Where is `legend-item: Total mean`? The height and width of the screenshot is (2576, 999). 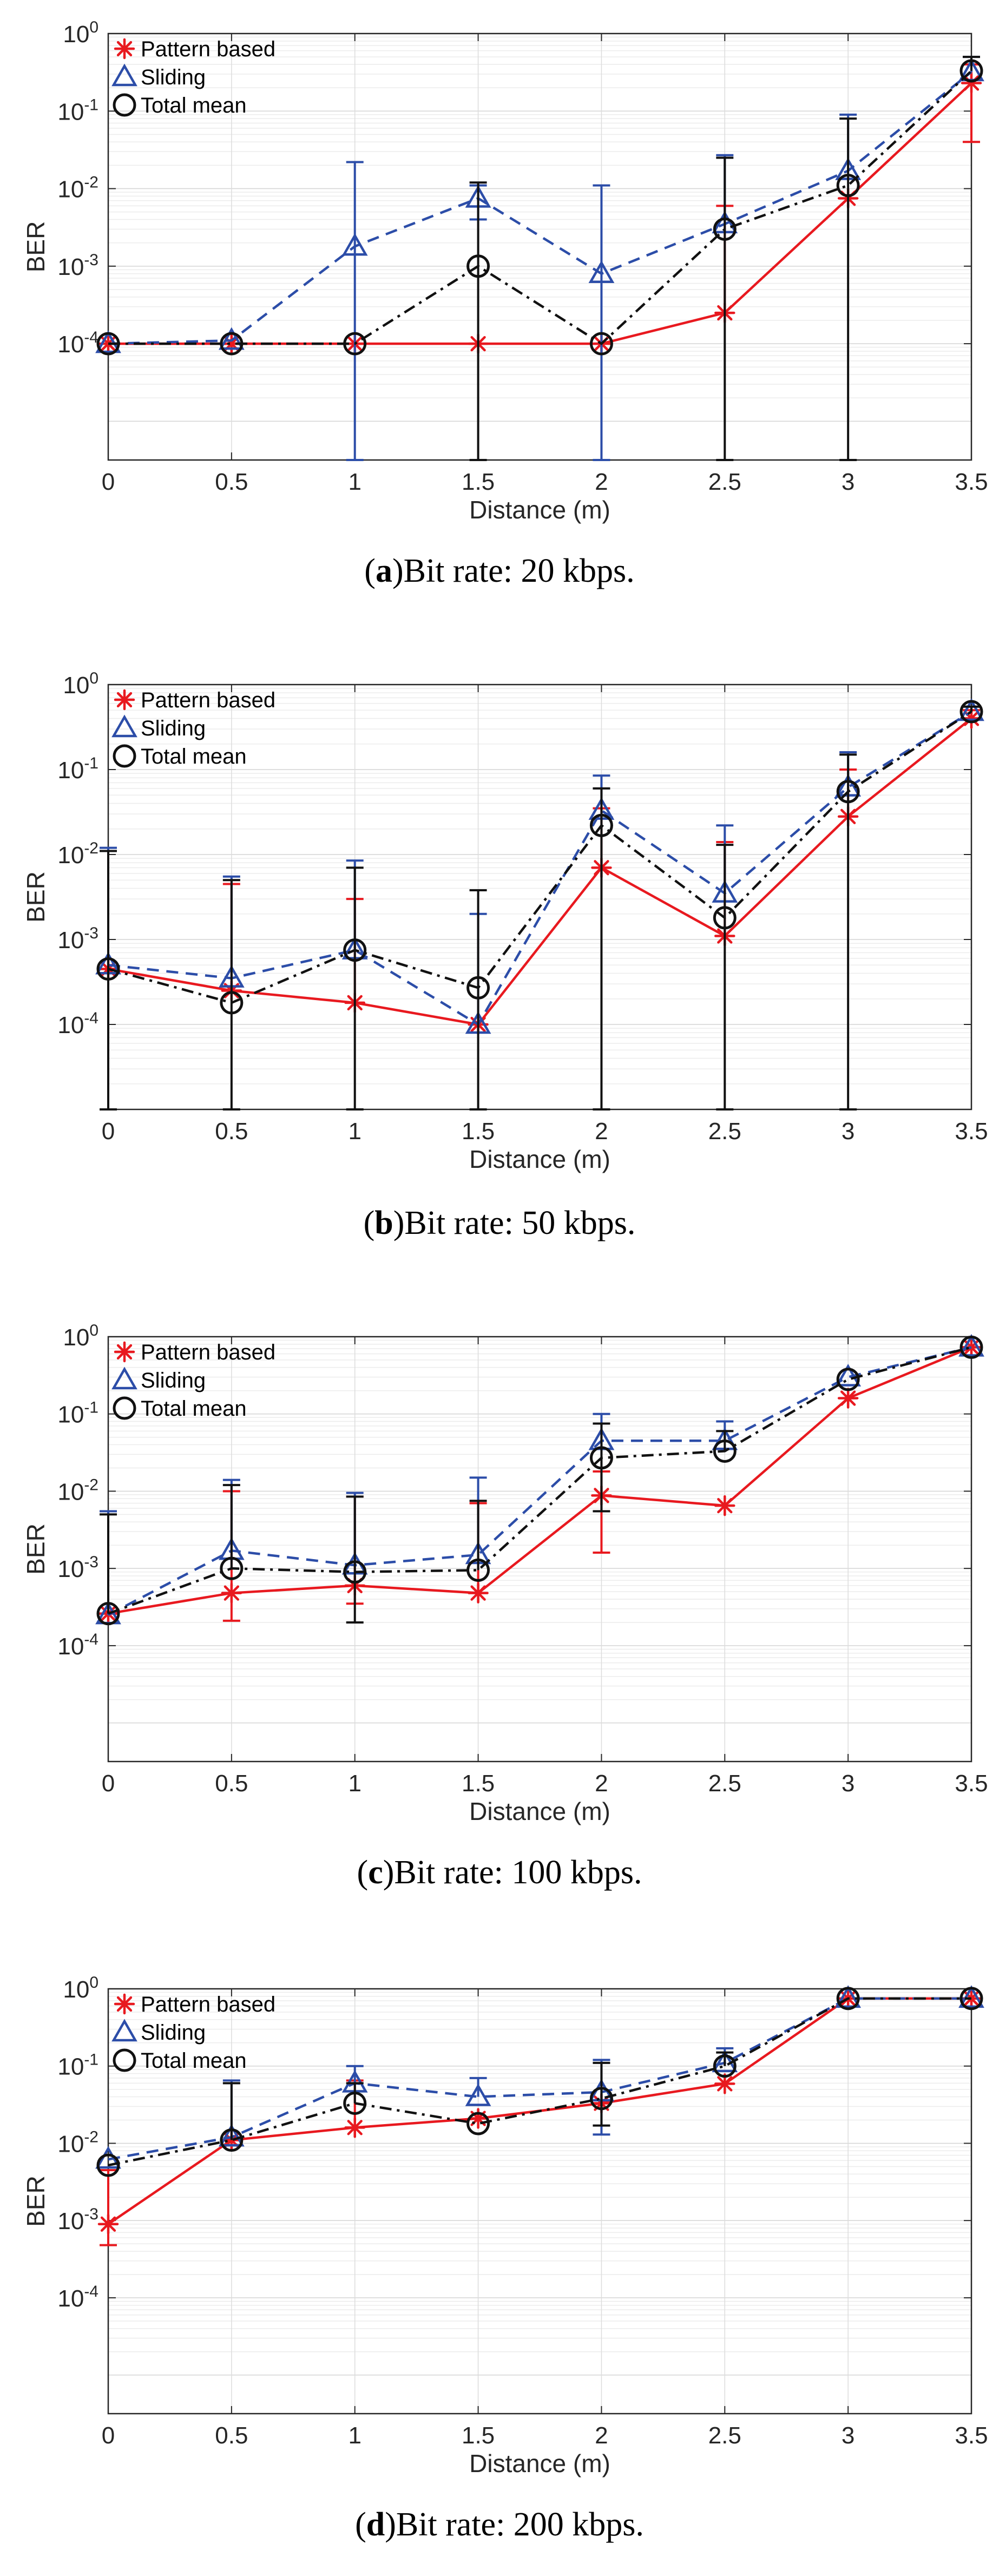
legend-item: Total mean is located at coordinates (180, 1408).